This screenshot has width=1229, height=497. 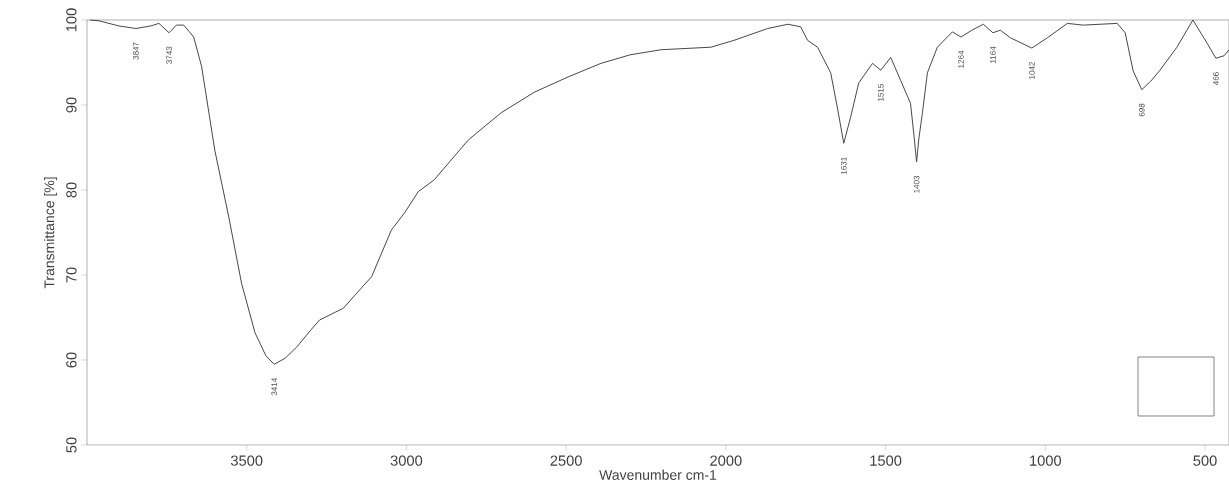 What do you see at coordinates (1216, 79) in the screenshot?
I see `annotation: 466` at bounding box center [1216, 79].